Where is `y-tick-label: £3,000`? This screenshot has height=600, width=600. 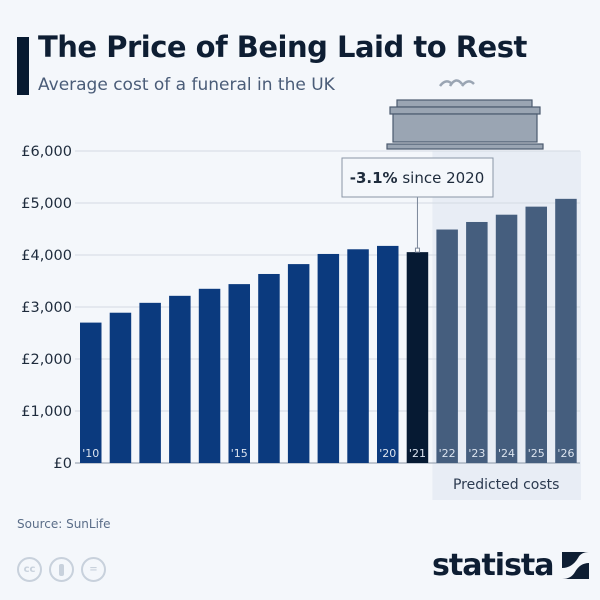
y-tick-label: £3,000 is located at coordinates (46, 308).